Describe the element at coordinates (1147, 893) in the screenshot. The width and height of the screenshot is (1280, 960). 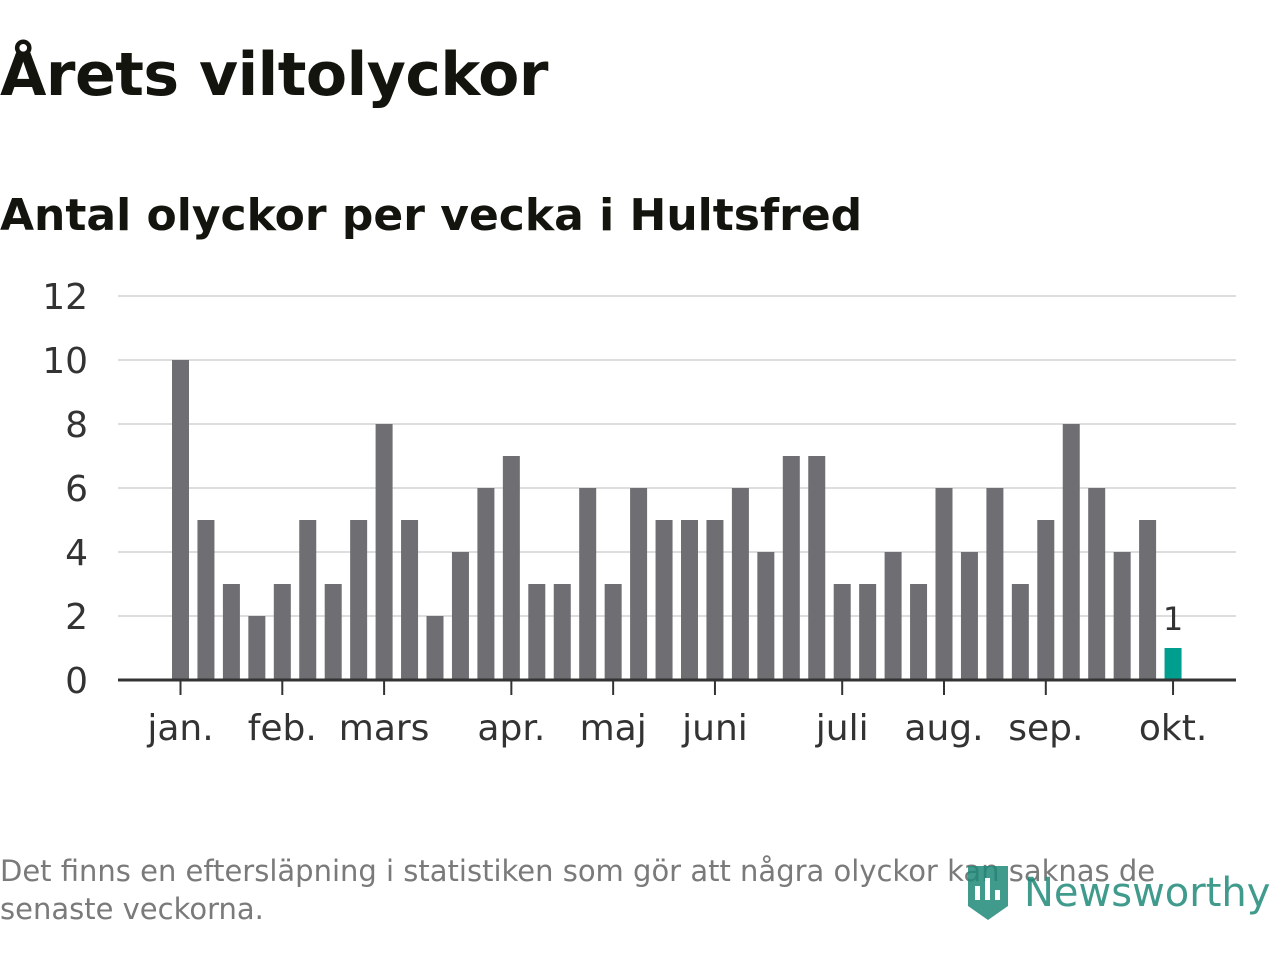
I see `brand-name: Newsworthy` at that location.